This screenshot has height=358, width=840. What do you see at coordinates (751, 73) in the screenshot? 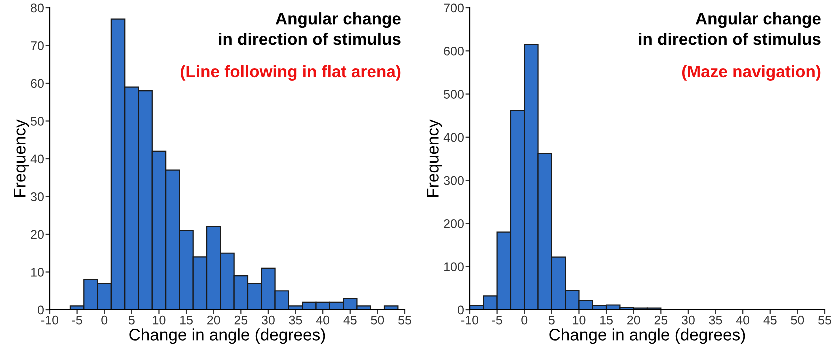
I see `text: (Maze navigation)` at bounding box center [751, 73].